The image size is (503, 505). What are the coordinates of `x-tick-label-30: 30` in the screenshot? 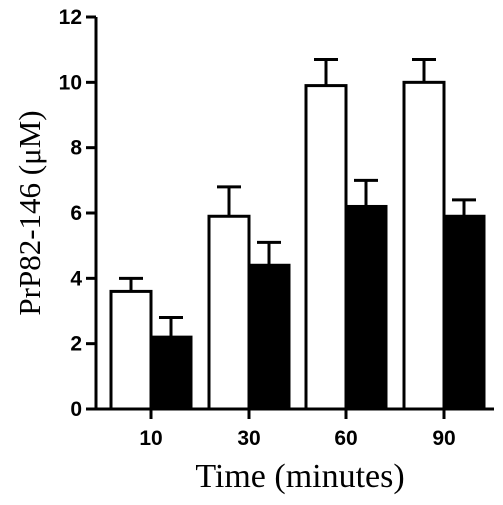 It's located at (248, 438).